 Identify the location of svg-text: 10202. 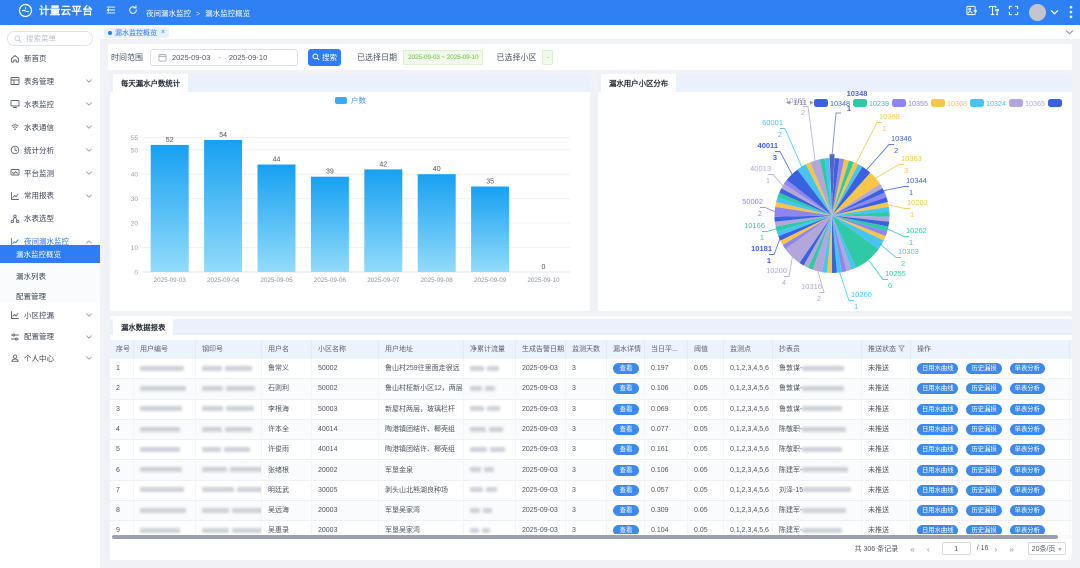
(917, 202).